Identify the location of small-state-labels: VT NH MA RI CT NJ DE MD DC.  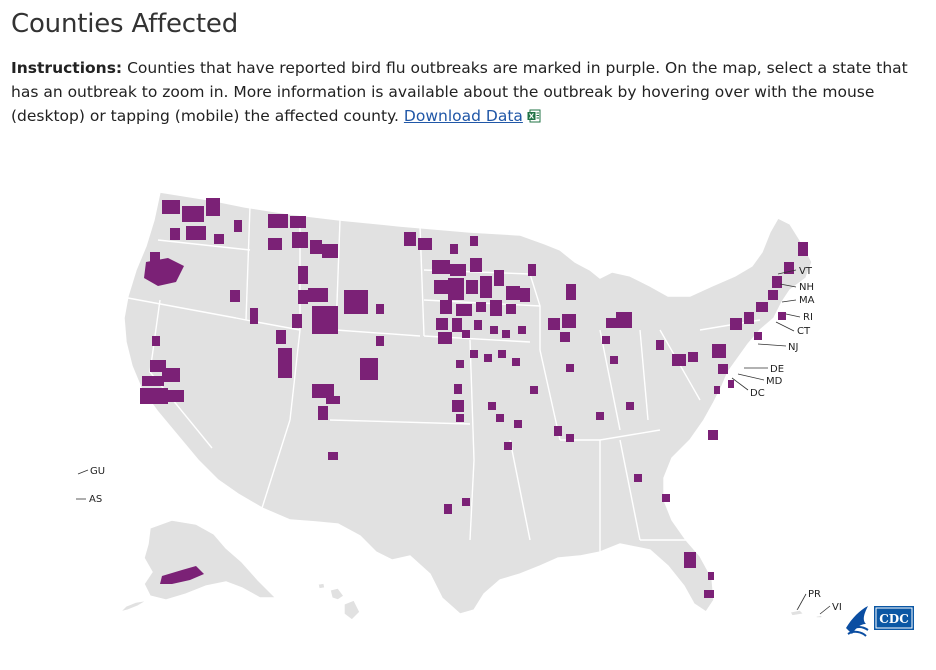
(773, 332).